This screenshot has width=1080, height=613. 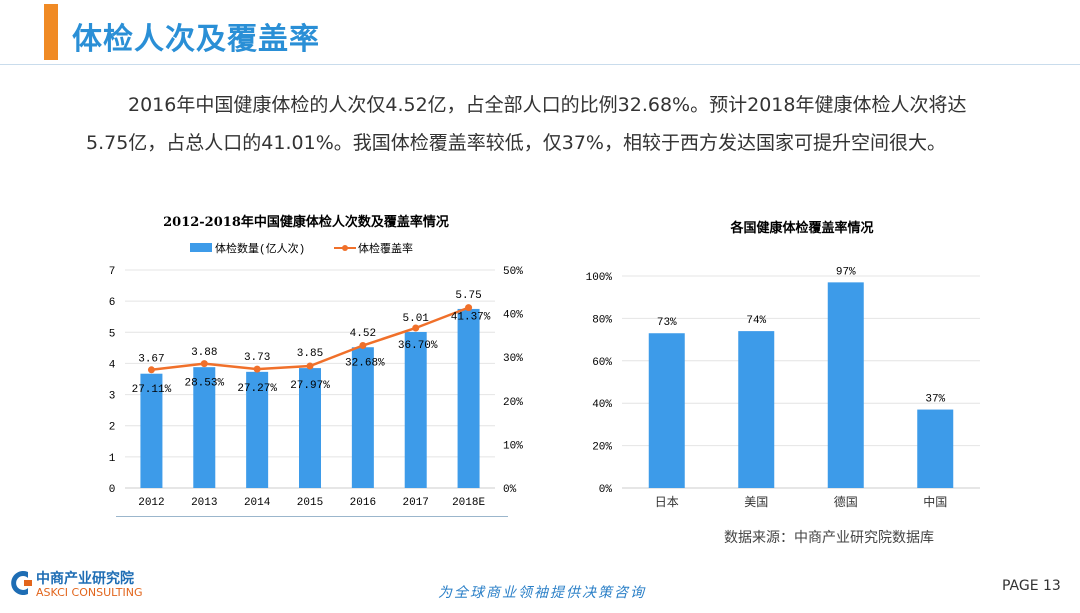 What do you see at coordinates (602, 320) in the screenshot?
I see `y-tick-label: 80%` at bounding box center [602, 320].